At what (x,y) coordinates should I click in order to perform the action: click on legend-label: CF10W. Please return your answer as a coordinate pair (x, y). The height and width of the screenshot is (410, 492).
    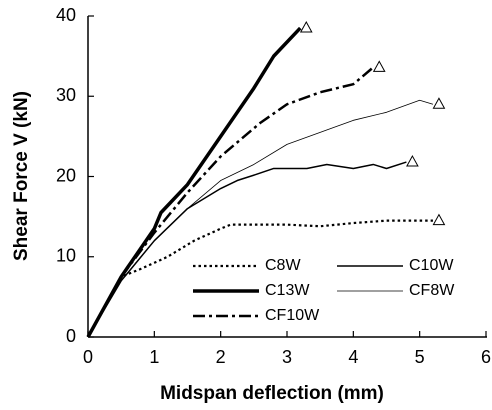
    Looking at the image, I should click on (292, 315).